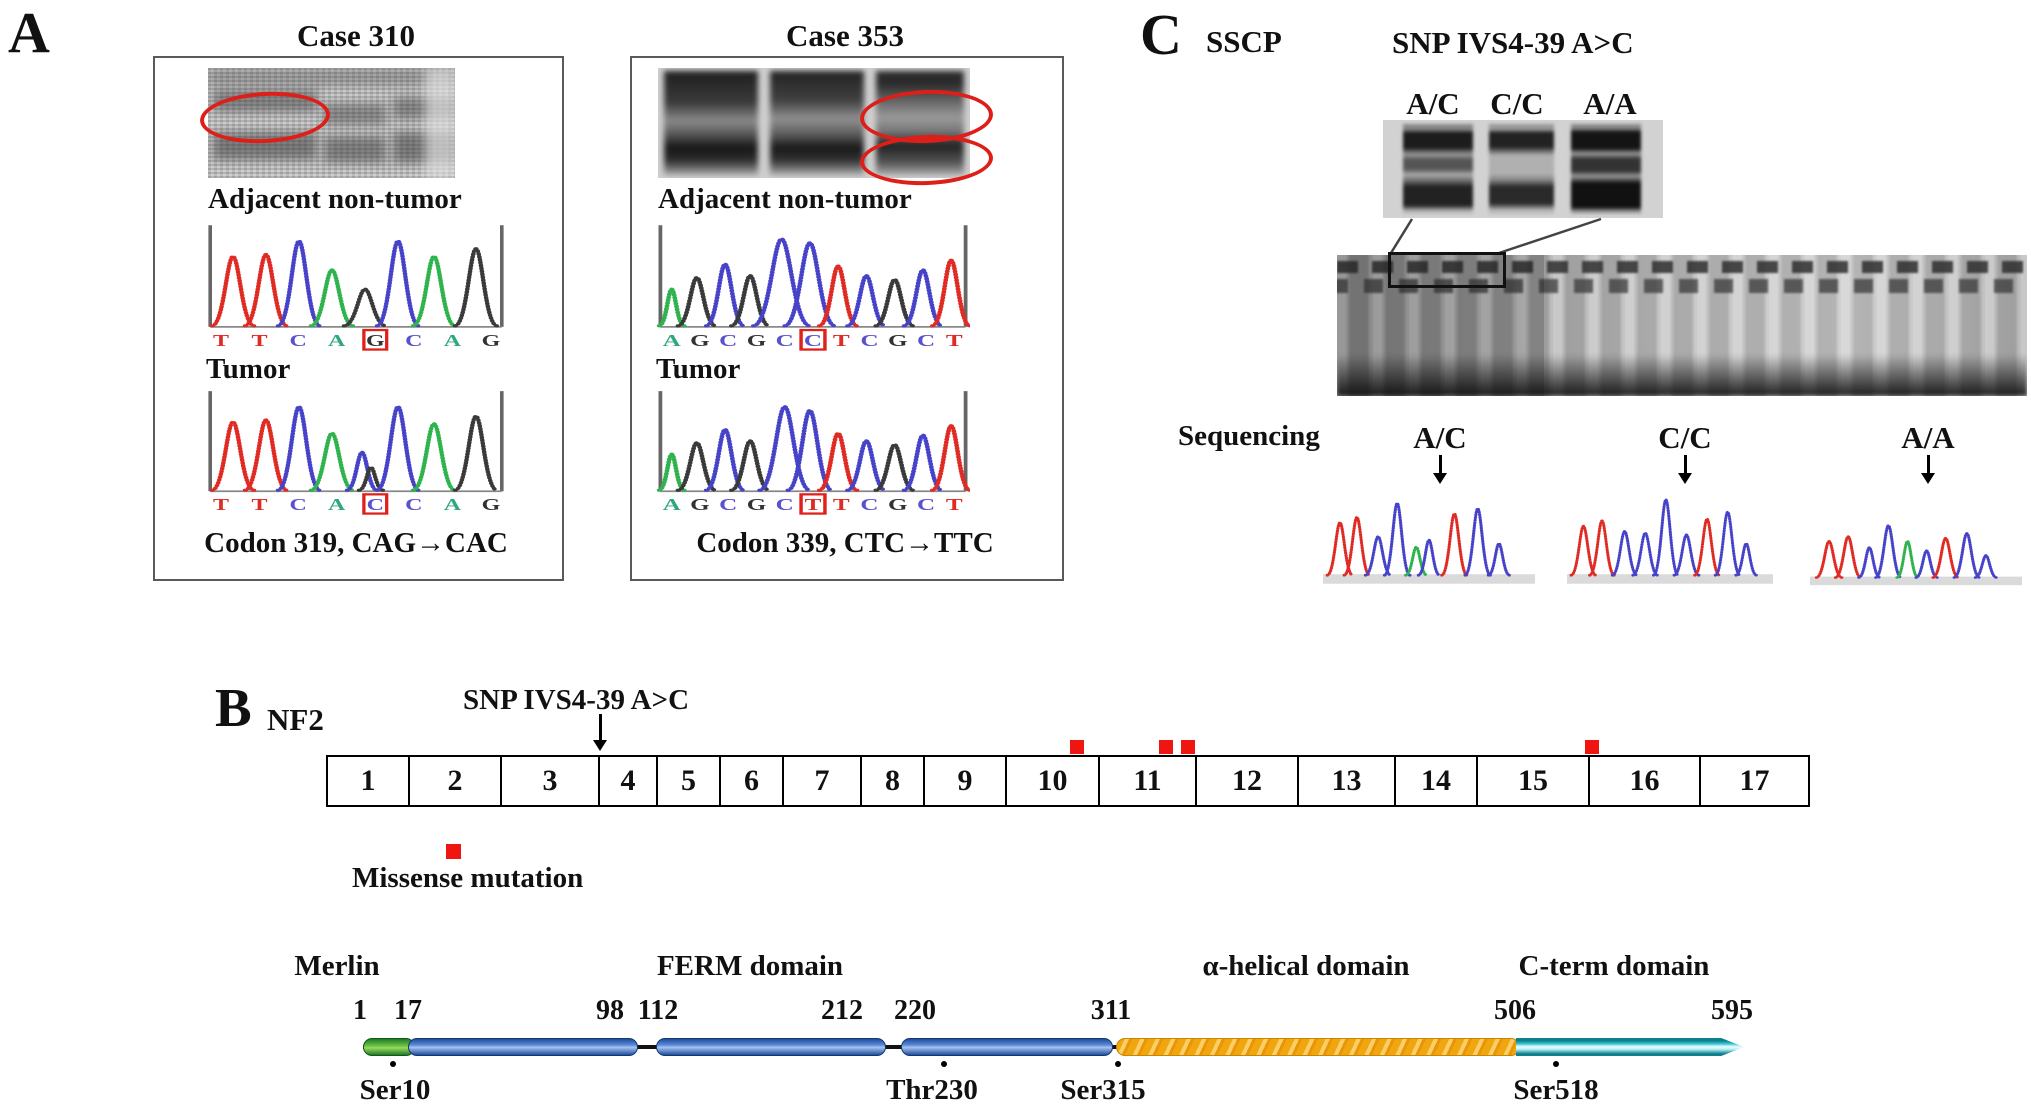  Describe the element at coordinates (932, 1090) in the screenshot. I see `phospho-site-label: Thr230` at that location.